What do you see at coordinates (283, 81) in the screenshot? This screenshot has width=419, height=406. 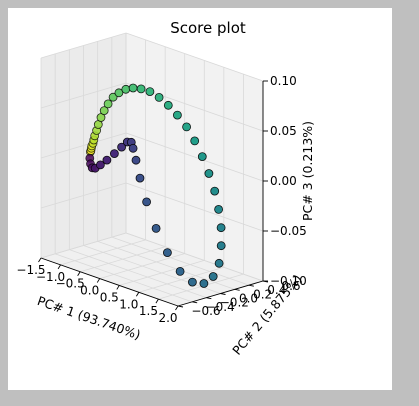 I see `z-tick-label: 0.10` at bounding box center [283, 81].